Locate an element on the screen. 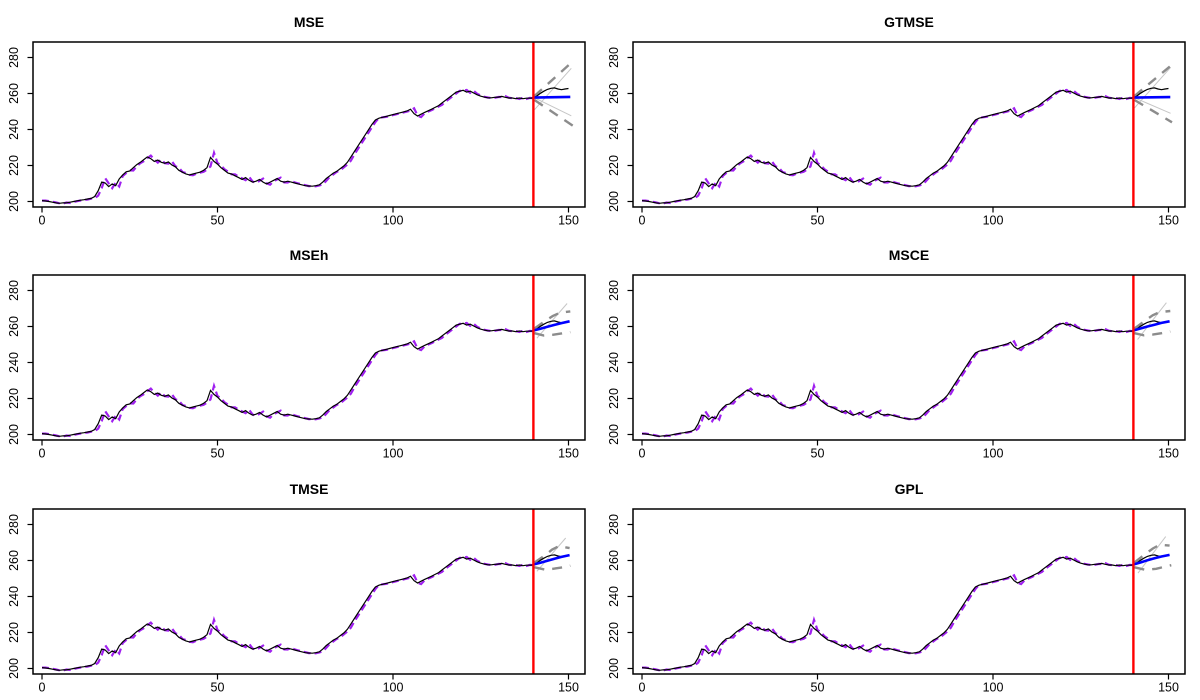 Image resolution: width=1200 pixels, height=700 pixels. panel-title: MSE is located at coordinates (309, 22).